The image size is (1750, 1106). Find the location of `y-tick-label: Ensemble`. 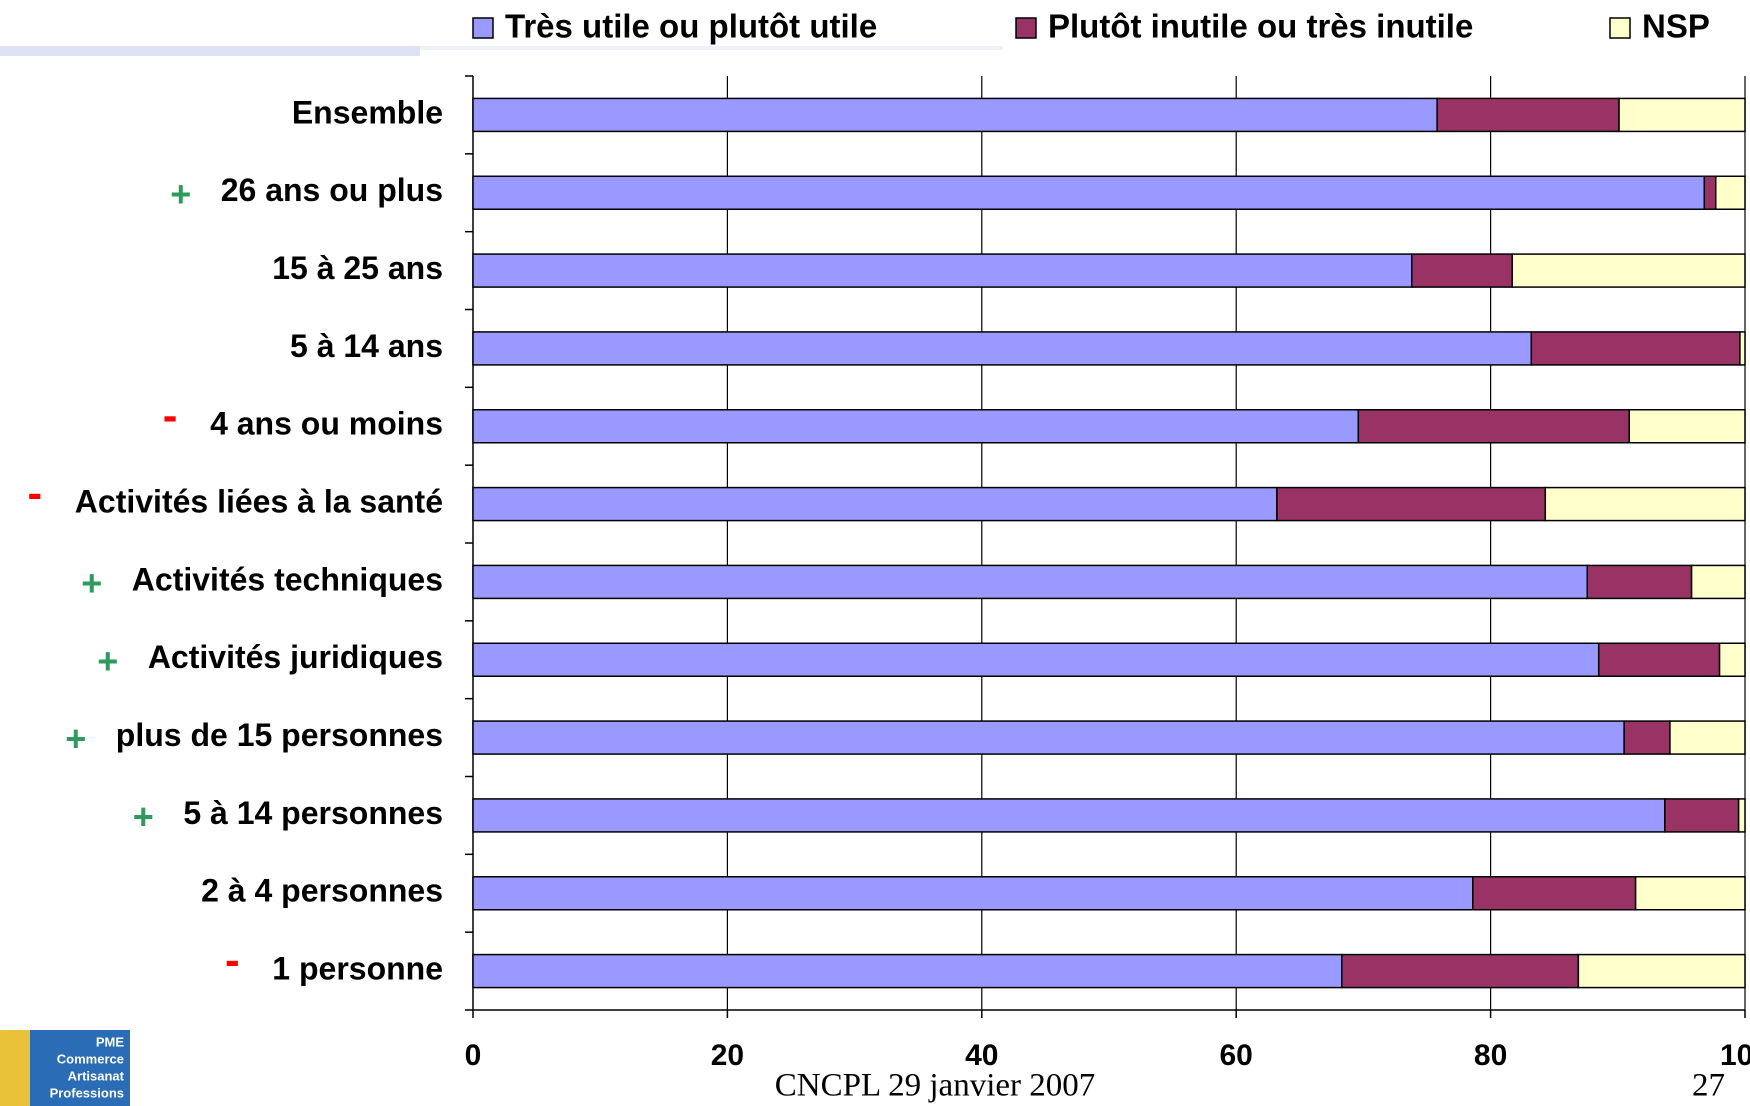

y-tick-label: Ensemble is located at coordinates (367, 112).